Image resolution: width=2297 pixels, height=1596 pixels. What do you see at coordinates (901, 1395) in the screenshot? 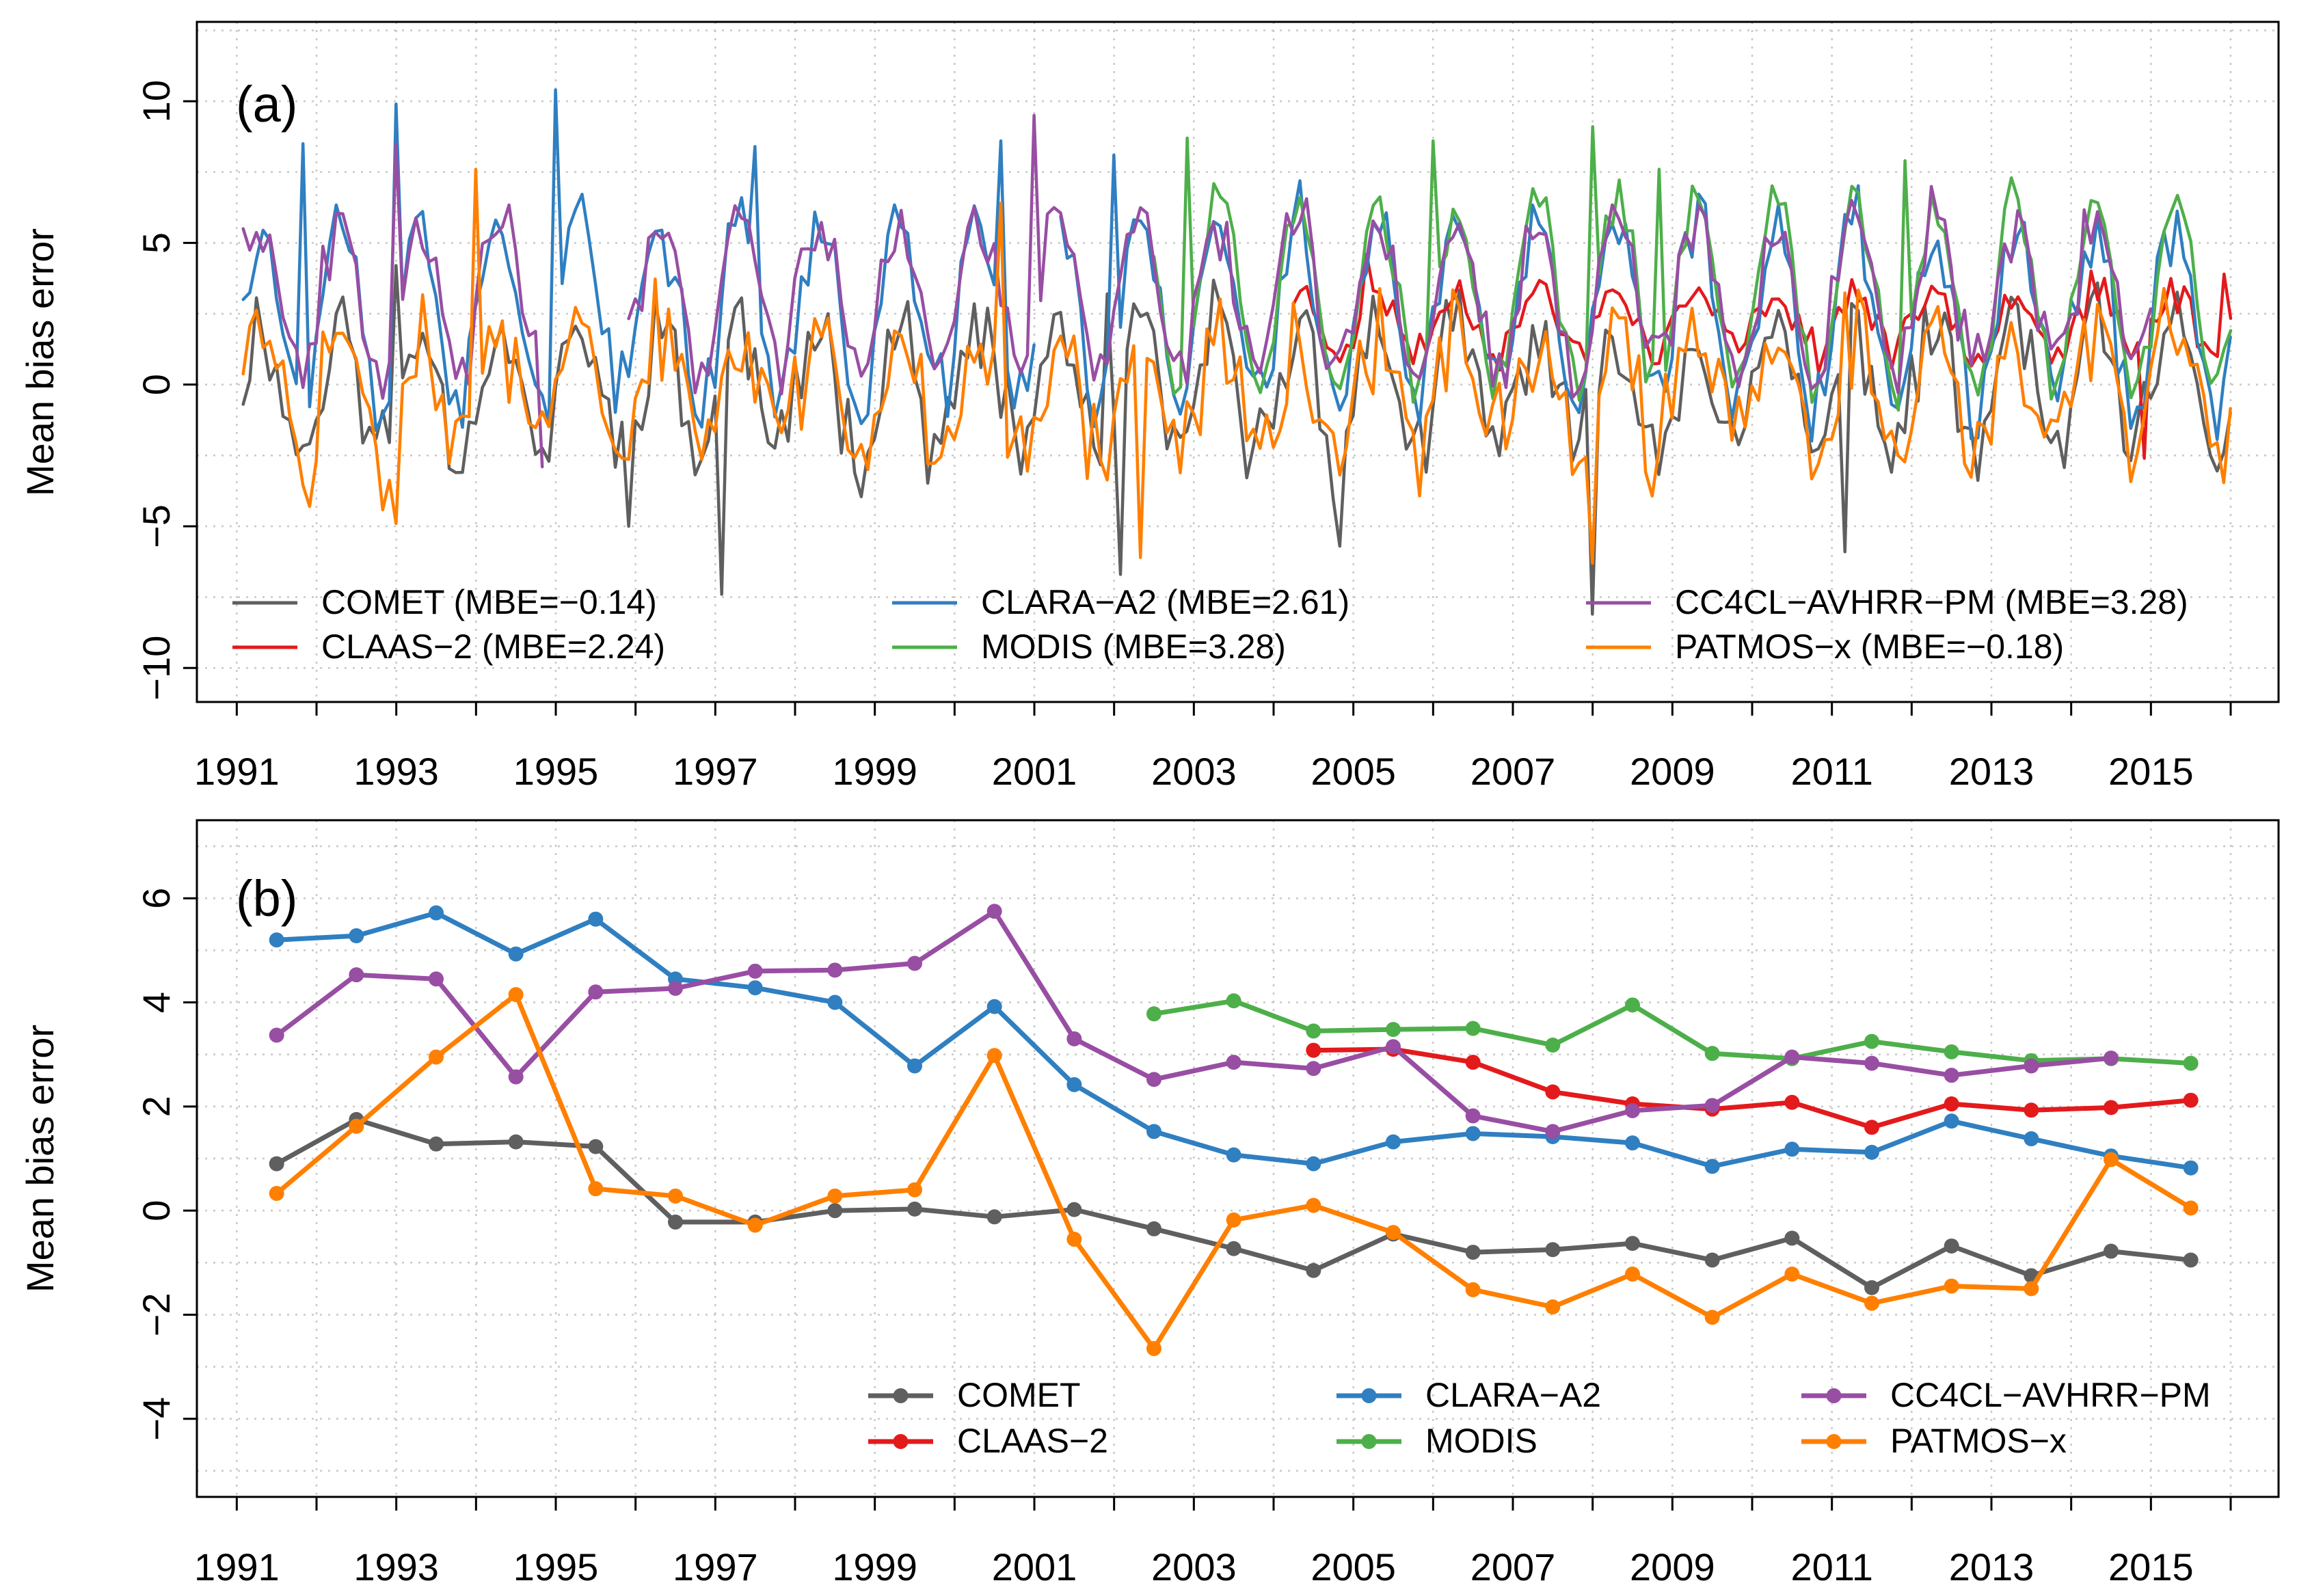
I see `legend-marker-comet` at bounding box center [901, 1395].